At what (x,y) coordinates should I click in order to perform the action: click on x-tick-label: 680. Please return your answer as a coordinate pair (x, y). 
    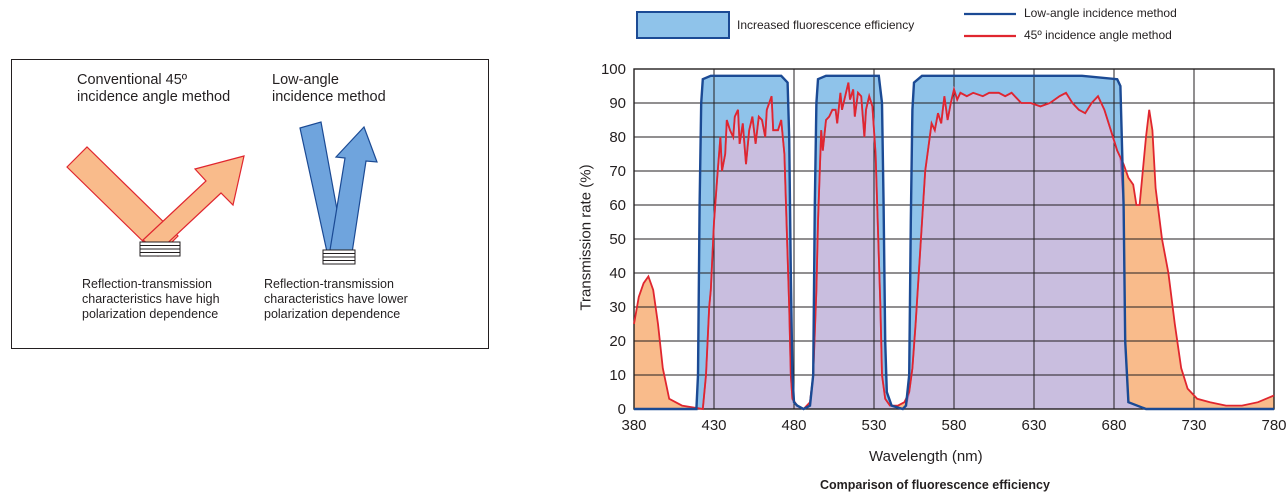
    Looking at the image, I should click on (1113, 425).